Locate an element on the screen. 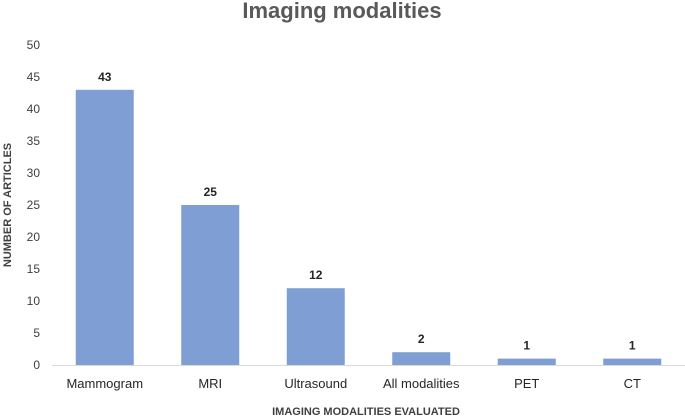 The width and height of the screenshot is (685, 420). data-label: 25 is located at coordinates (211, 192).